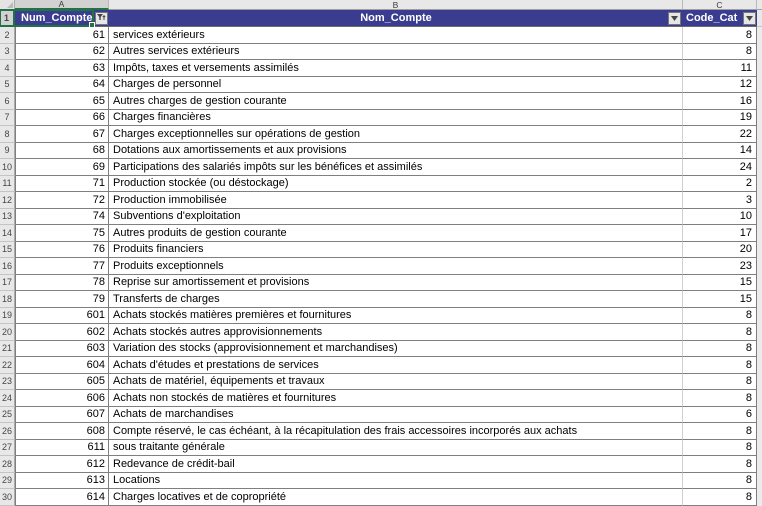  Describe the element at coordinates (720, 117) in the screenshot. I see `cell-code-cat: 19` at that location.